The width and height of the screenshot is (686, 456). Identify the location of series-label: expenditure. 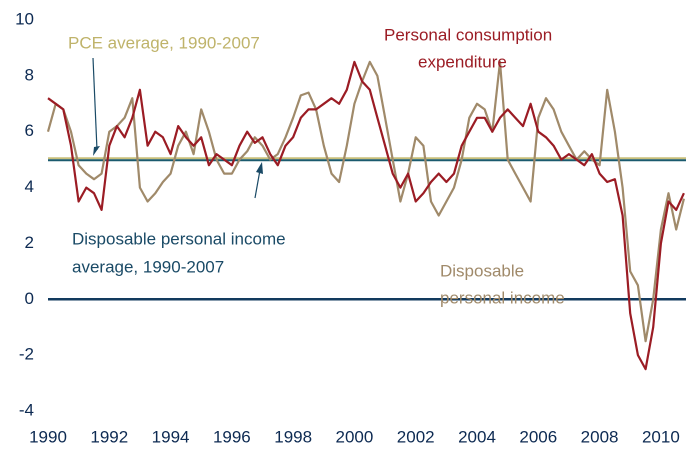
(462, 61).